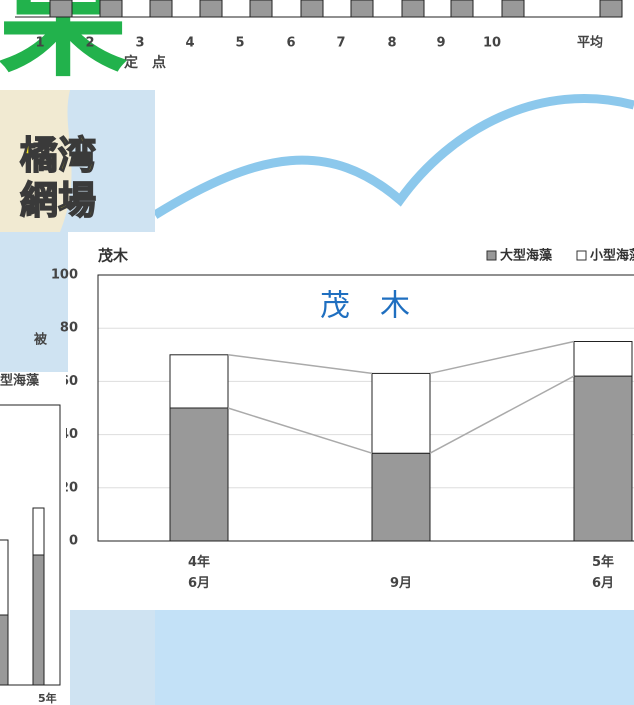  What do you see at coordinates (340, 43) in the screenshot?
I see `top-axis-label: 7` at bounding box center [340, 43].